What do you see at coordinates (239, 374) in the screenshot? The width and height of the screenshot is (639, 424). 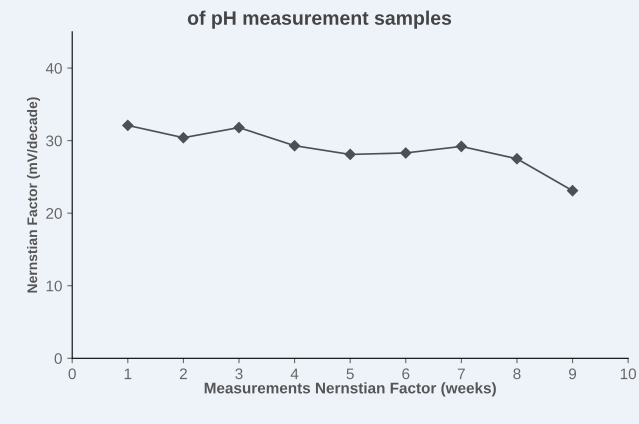 I see `x-tick-label: 3` at bounding box center [239, 374].